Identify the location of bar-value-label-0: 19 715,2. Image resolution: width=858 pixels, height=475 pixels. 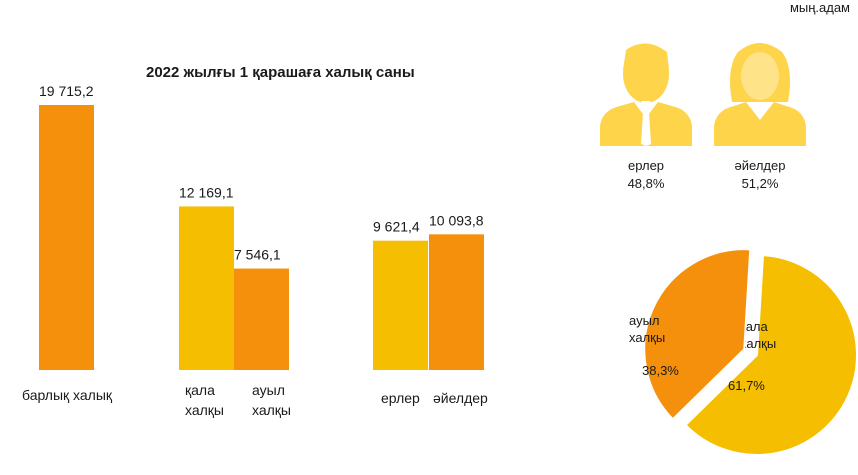
(66, 91).